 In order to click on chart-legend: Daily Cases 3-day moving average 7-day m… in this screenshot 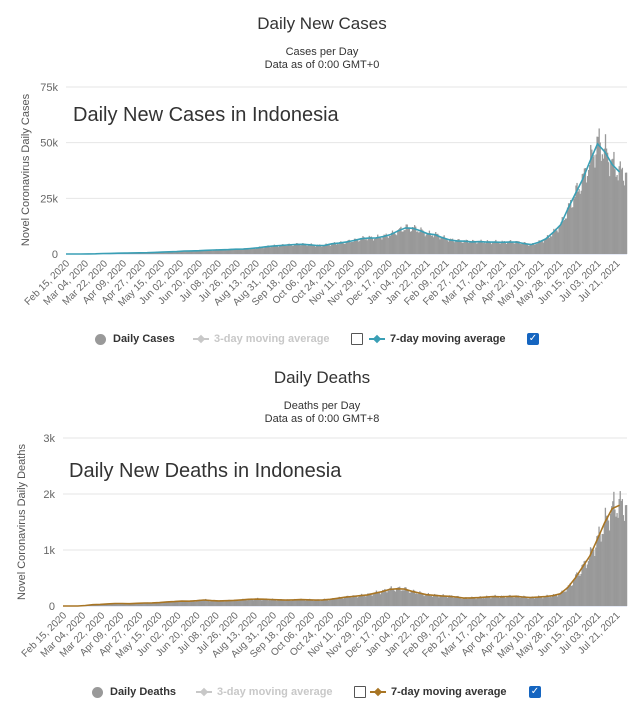, I will do `click(322, 339)`.